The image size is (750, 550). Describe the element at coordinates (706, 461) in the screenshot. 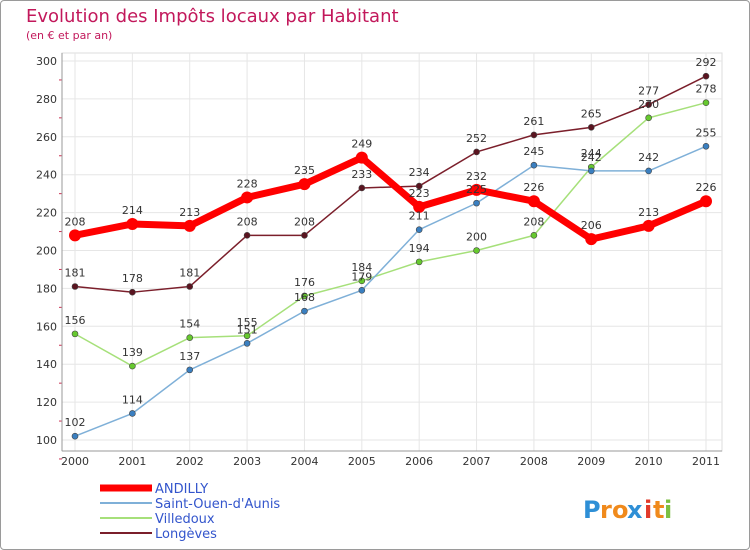

I see `x-tick-label: 2011` at that location.